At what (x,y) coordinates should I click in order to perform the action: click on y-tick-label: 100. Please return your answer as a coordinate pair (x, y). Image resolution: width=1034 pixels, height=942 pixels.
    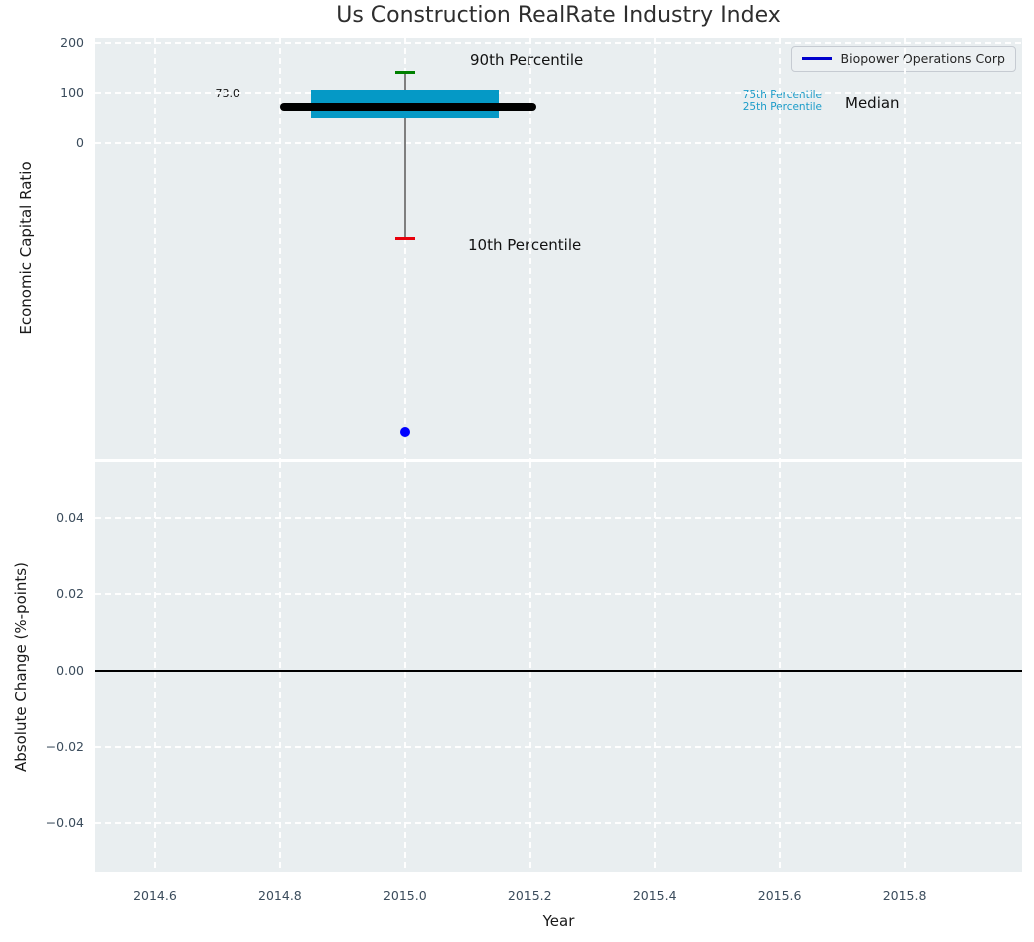
    Looking at the image, I should click on (72, 92).